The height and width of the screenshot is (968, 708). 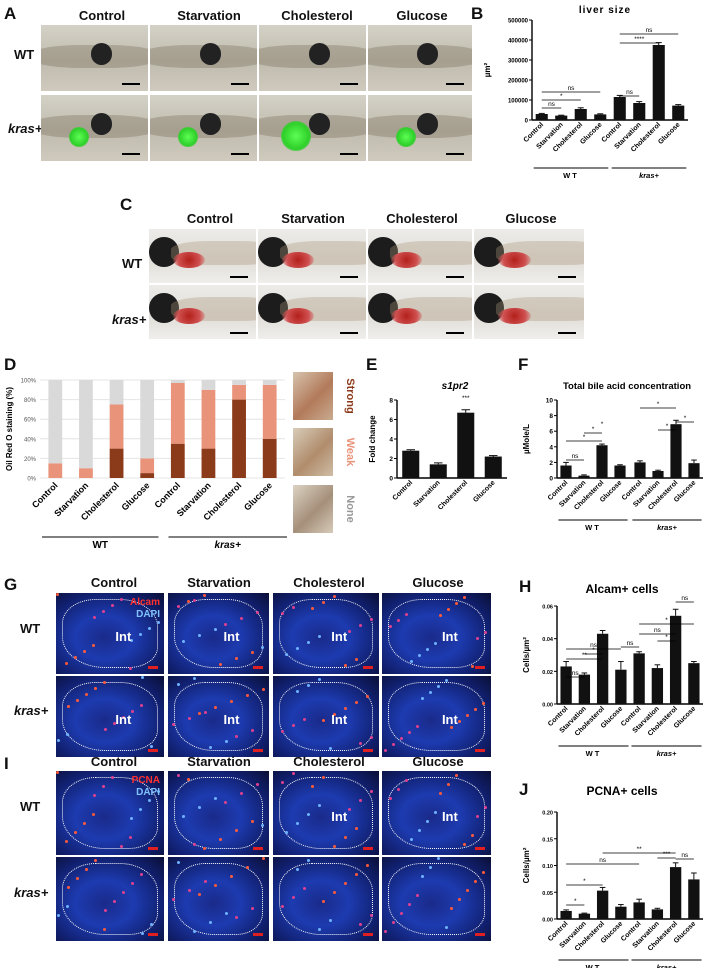 What do you see at coordinates (145, 780) in the screenshot?
I see `stain-label-red: PCNA` at bounding box center [145, 780].